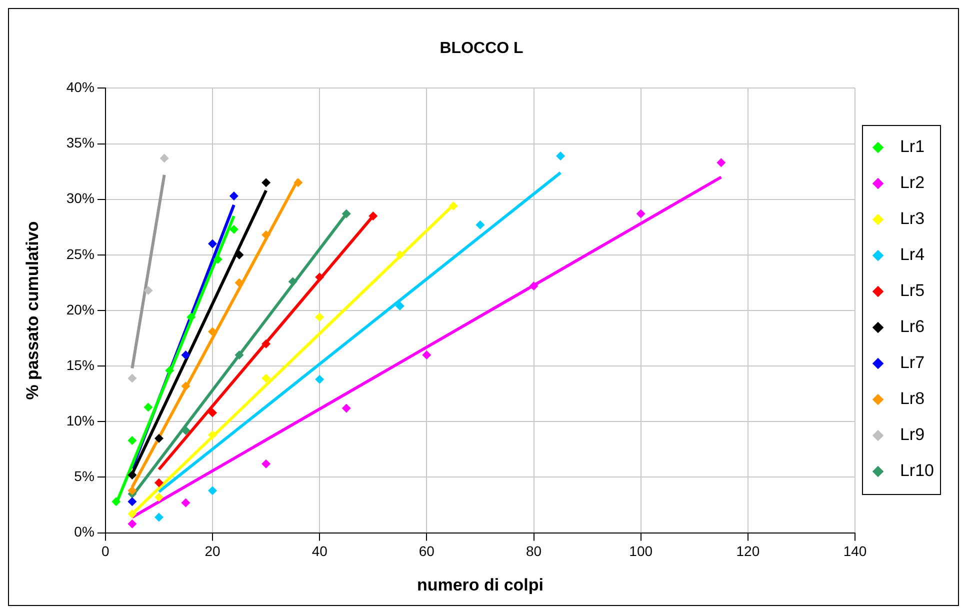  Describe the element at coordinates (482, 49) in the screenshot. I see `chart-title: BLOCCO L` at that location.